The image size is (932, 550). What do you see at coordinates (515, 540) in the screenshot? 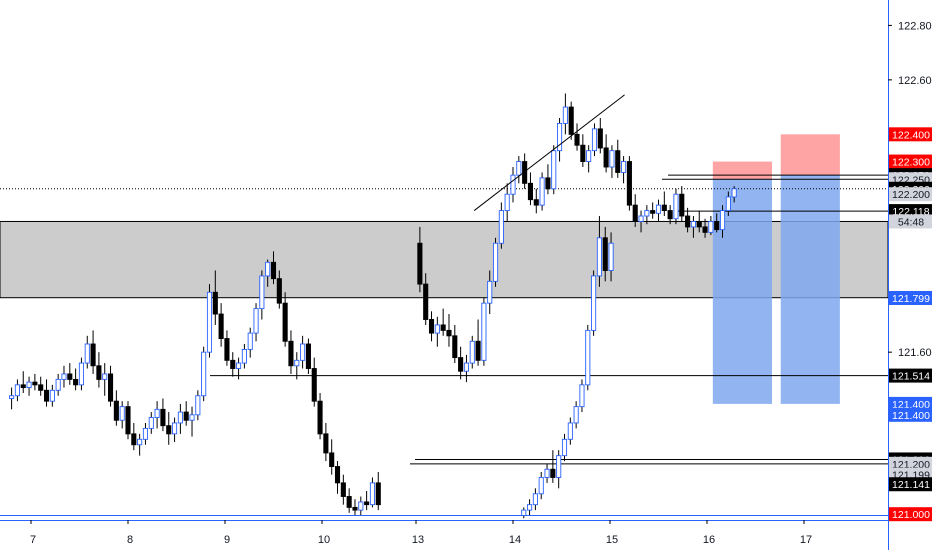
I see `x-tick-label: 14` at bounding box center [515, 540].